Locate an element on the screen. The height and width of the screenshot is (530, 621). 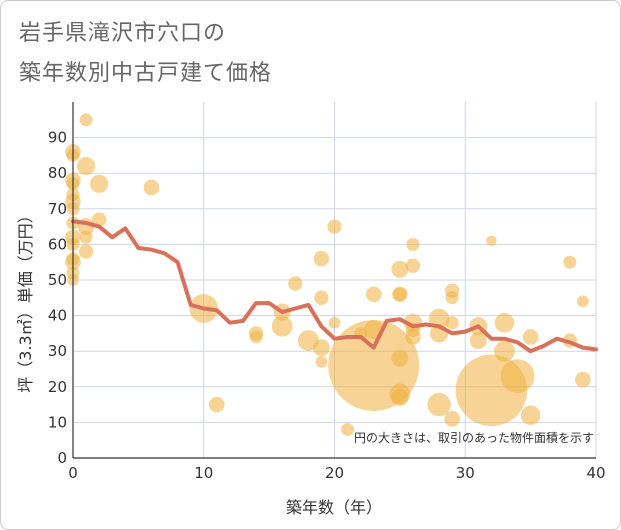
y-tick-label: 0 is located at coordinates (62, 458).